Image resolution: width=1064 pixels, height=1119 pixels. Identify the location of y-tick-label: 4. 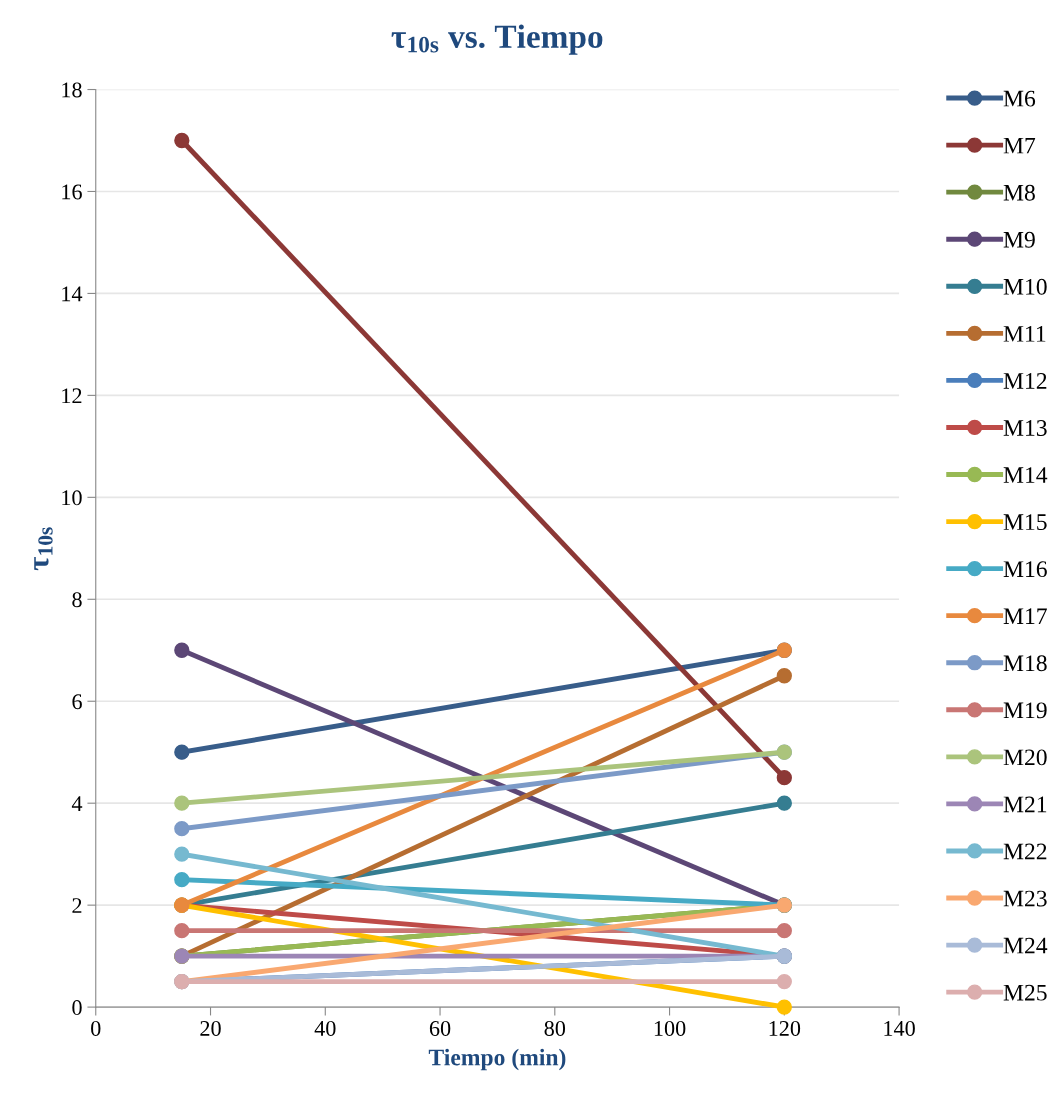
(77, 803).